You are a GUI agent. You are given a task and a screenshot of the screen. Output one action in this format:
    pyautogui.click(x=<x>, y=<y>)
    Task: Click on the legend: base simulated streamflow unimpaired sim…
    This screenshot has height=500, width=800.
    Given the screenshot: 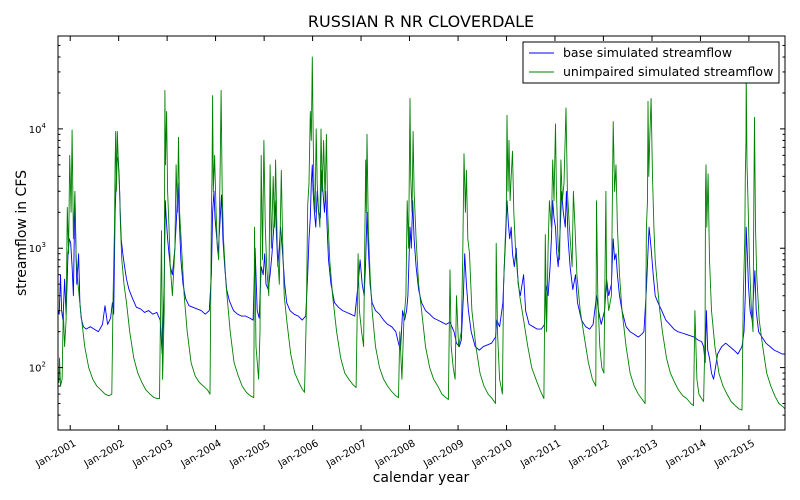 What is the action you would take?
    pyautogui.click(x=651, y=62)
    